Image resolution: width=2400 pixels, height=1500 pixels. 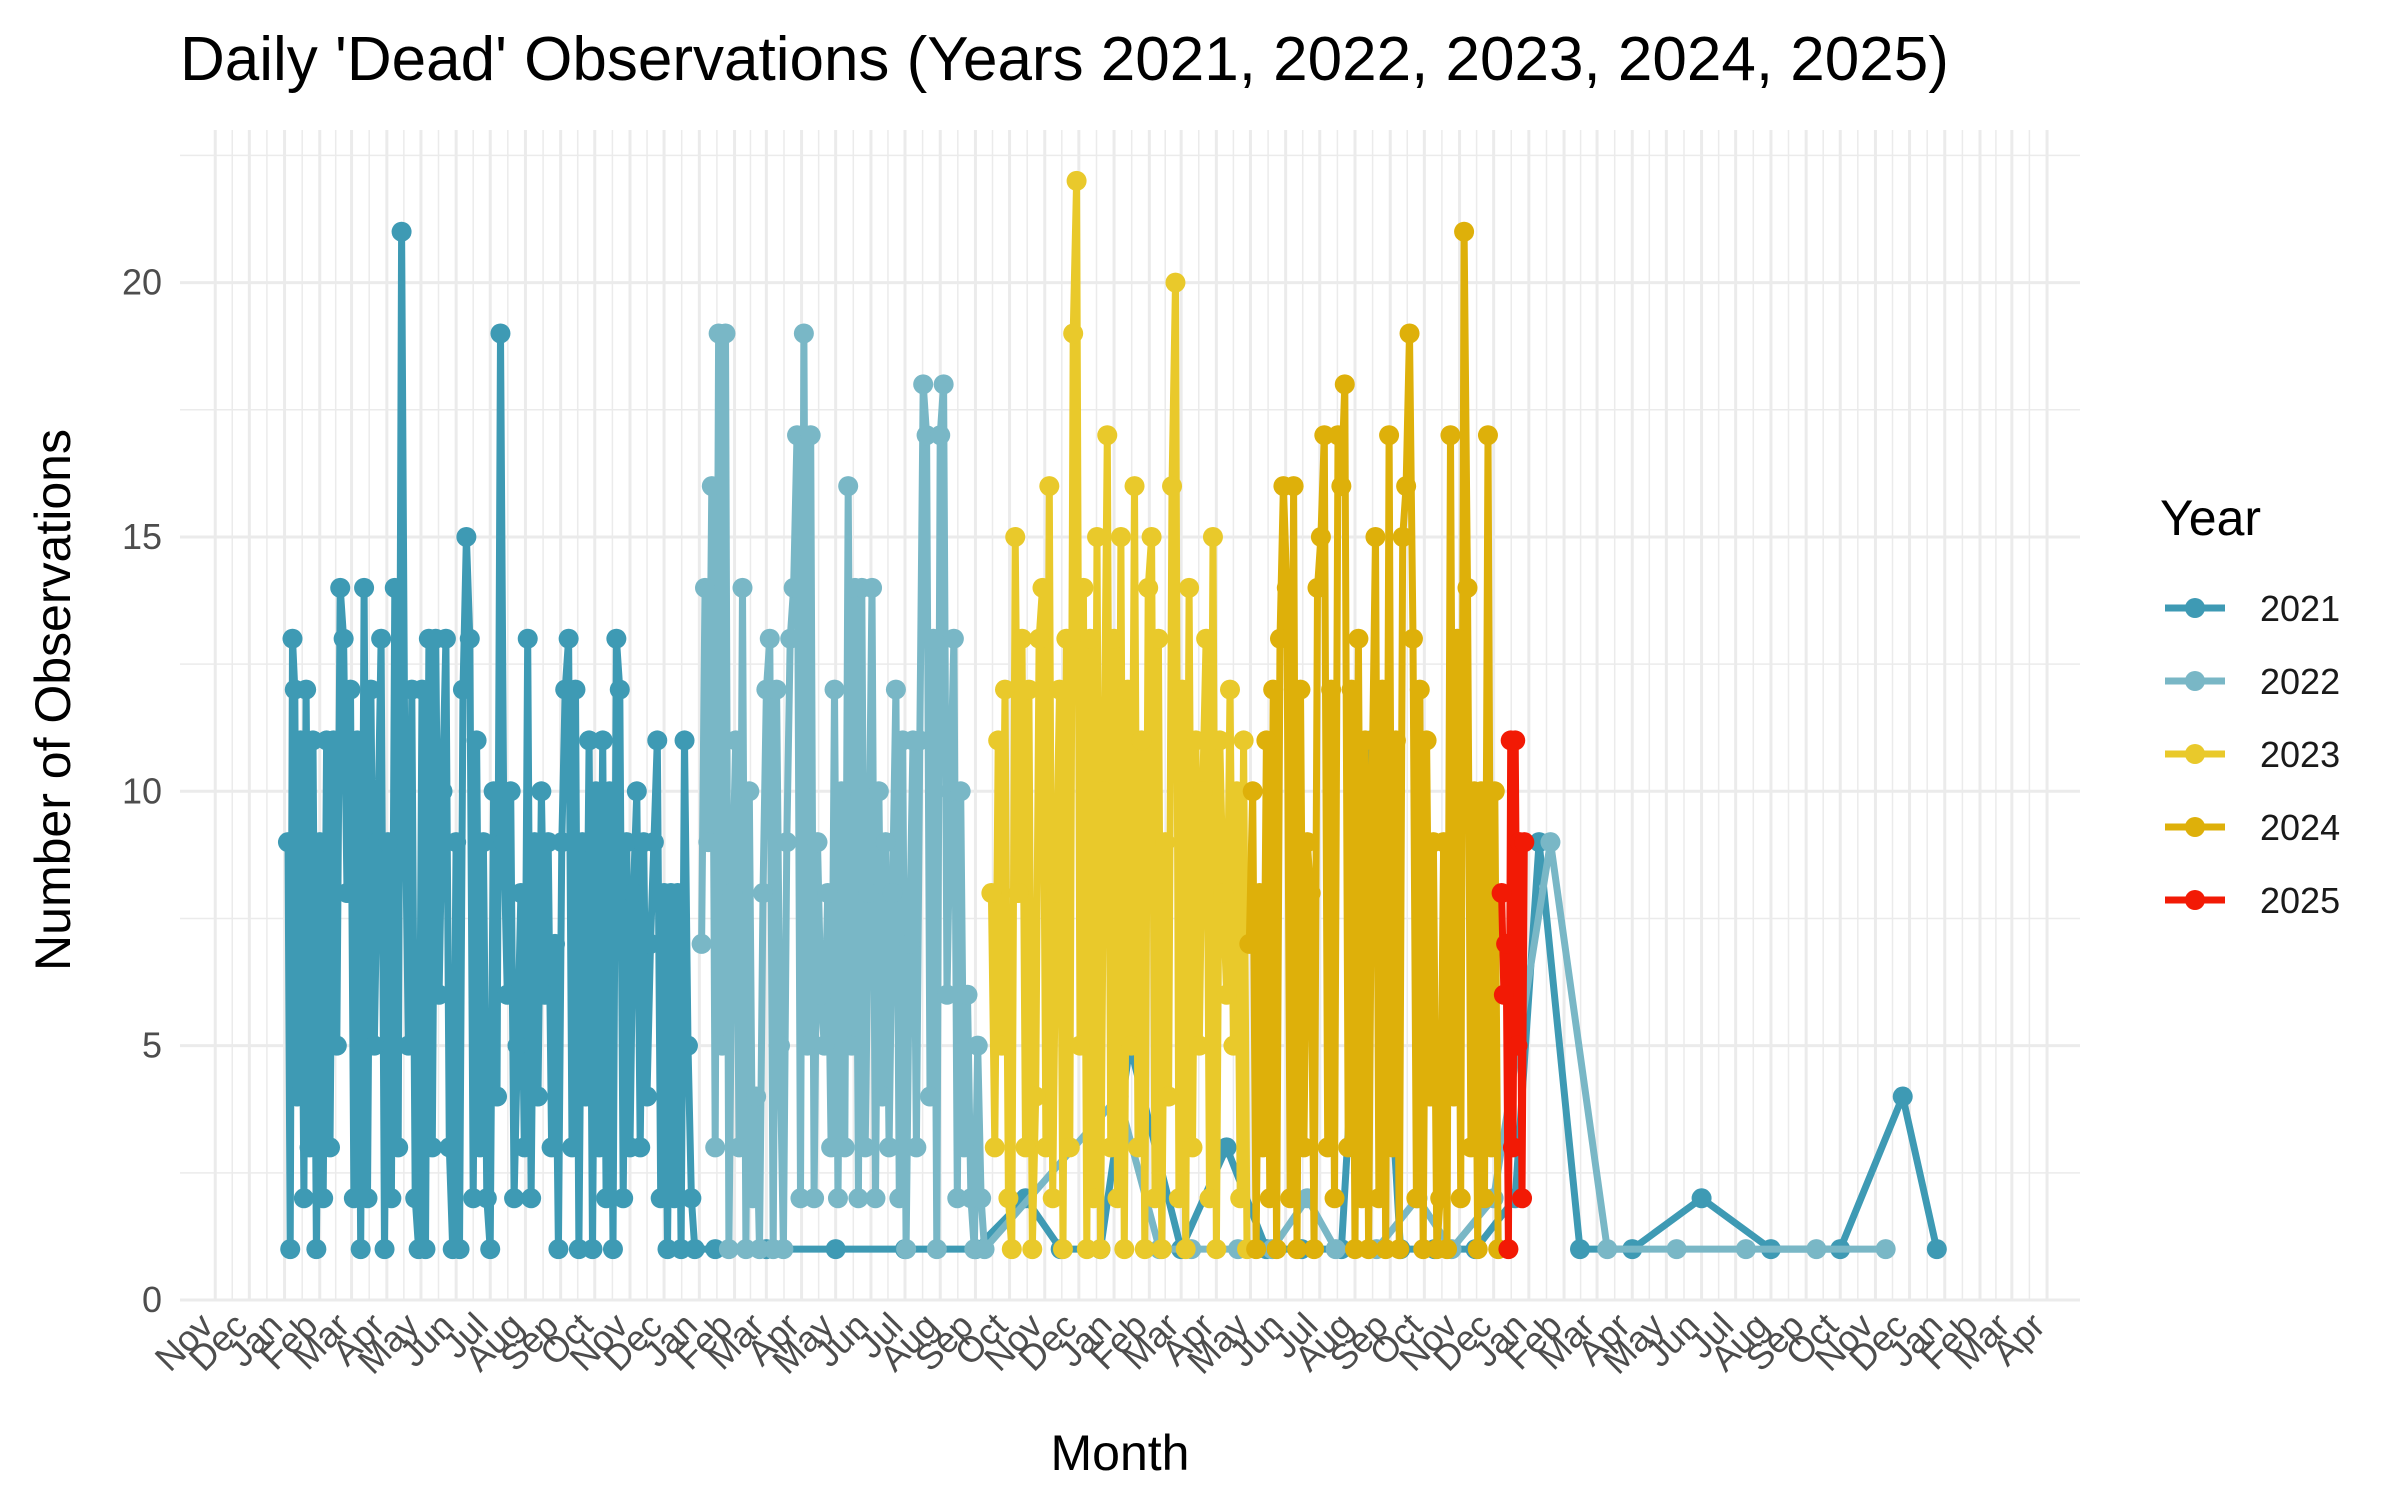 I want to click on legend: 2021 2022 2023 2024 2025, so click(x=2252, y=754).